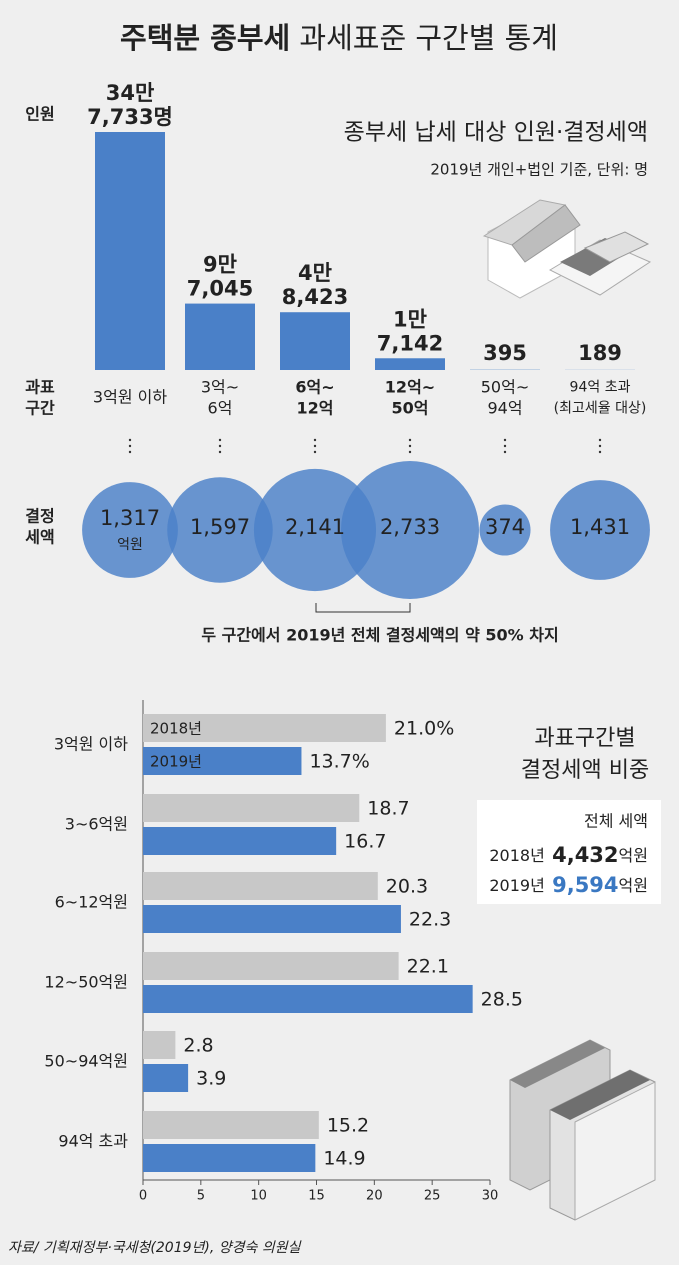 The height and width of the screenshot is (1265, 679). Describe the element at coordinates (198, 1046) in the screenshot. I see `value-label: 2.8` at that location.